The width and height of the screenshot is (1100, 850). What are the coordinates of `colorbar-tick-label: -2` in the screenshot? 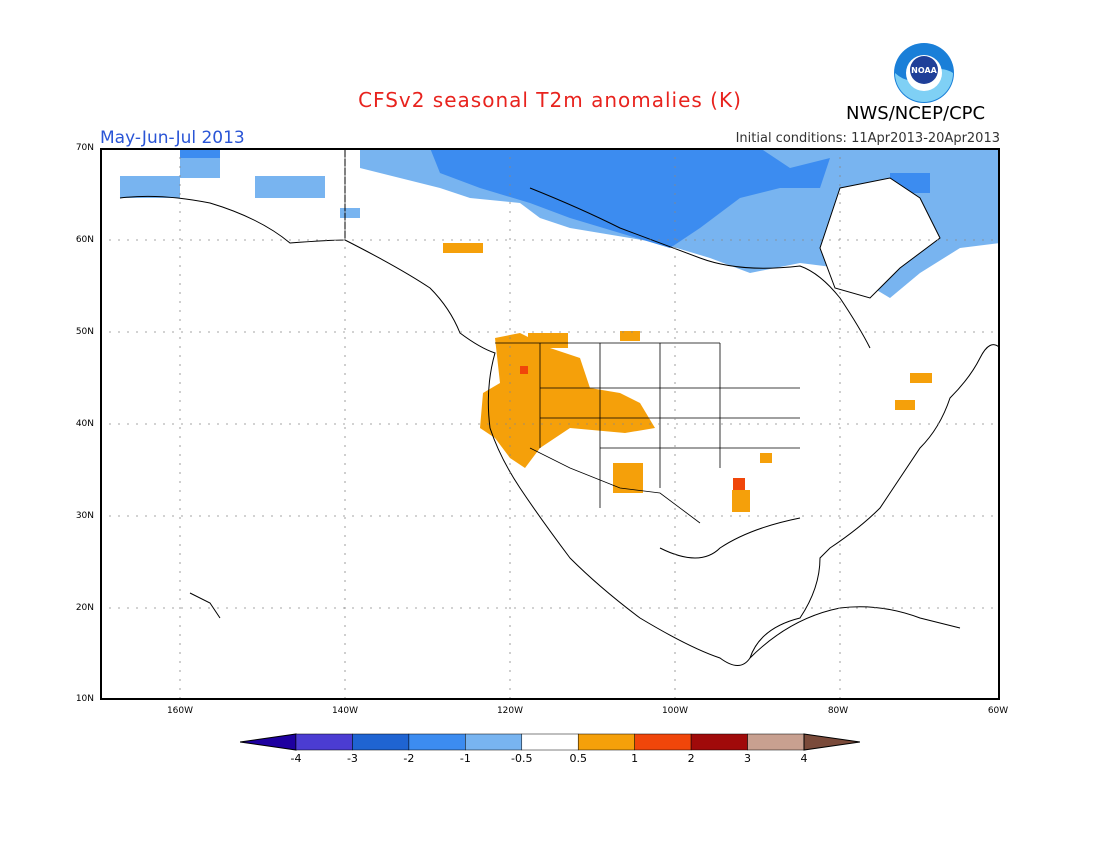 It's located at (409, 758).